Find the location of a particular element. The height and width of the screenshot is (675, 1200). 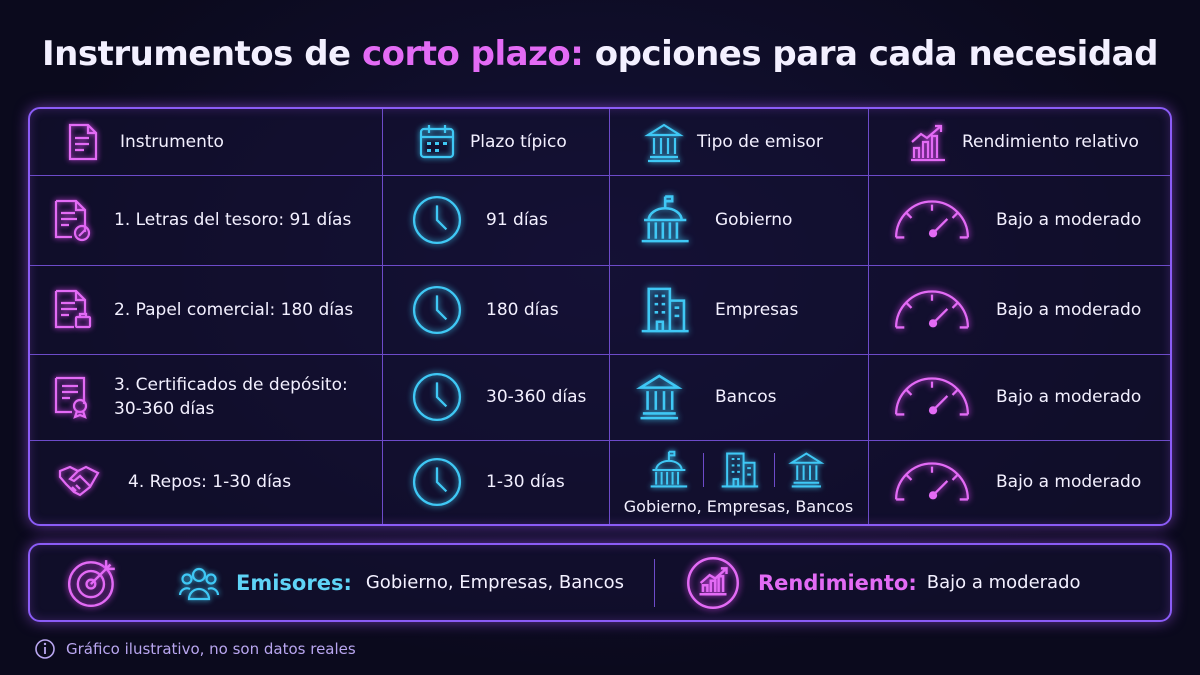

docb-icon is located at coordinates (73, 308).